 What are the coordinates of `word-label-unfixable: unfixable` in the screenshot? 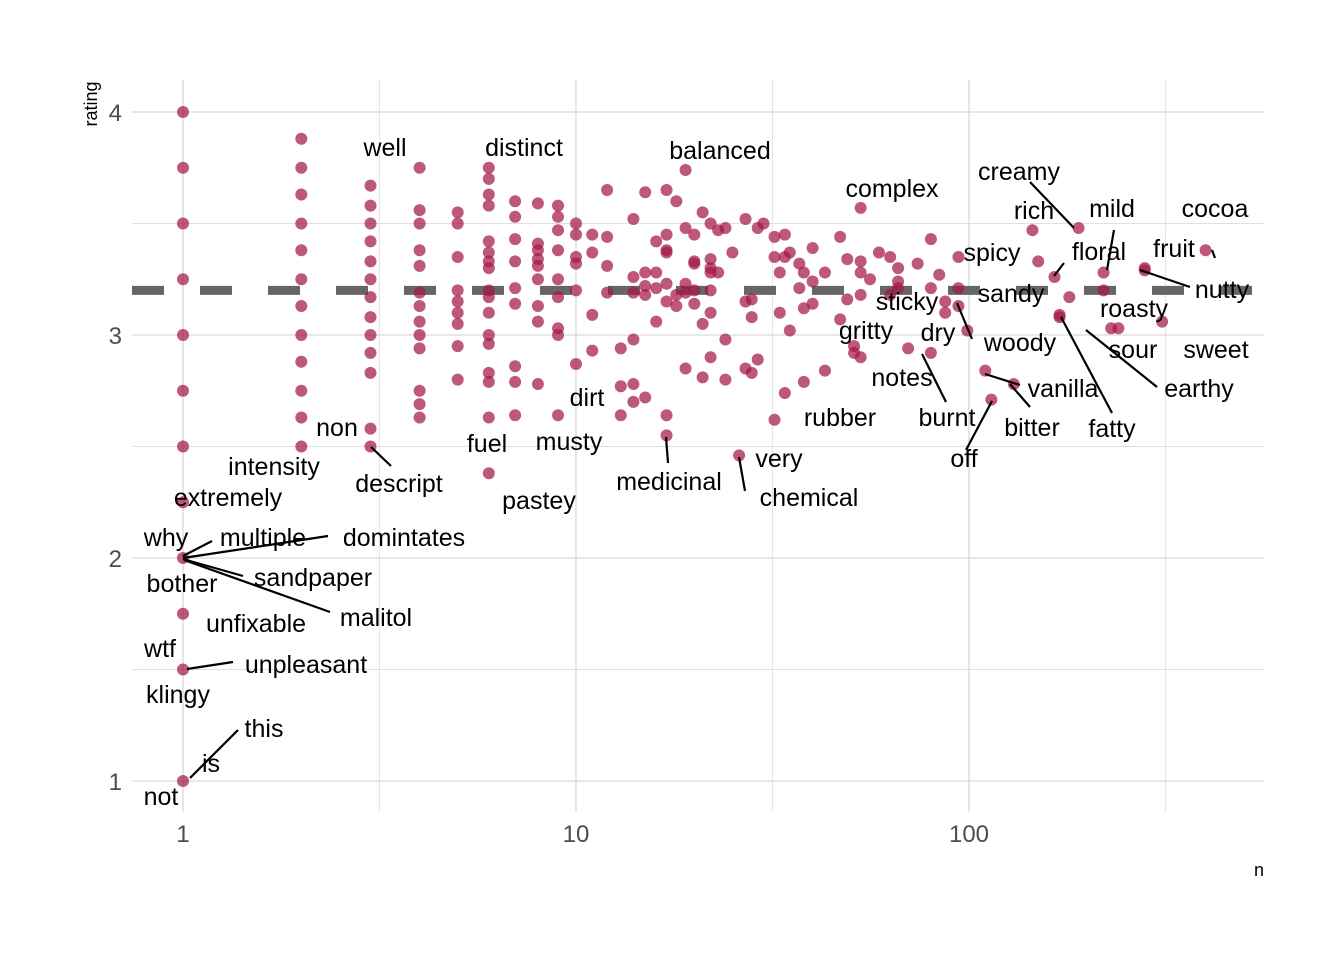 It's located at (256, 624).